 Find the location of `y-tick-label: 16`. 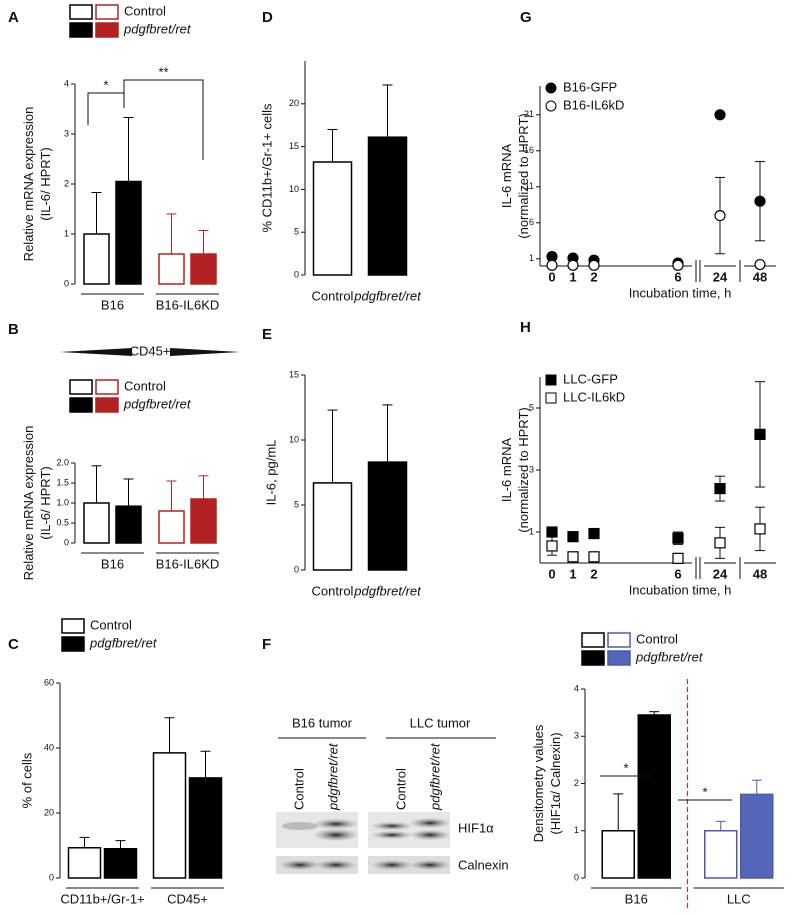

y-tick-label: 16 is located at coordinates (529, 150).